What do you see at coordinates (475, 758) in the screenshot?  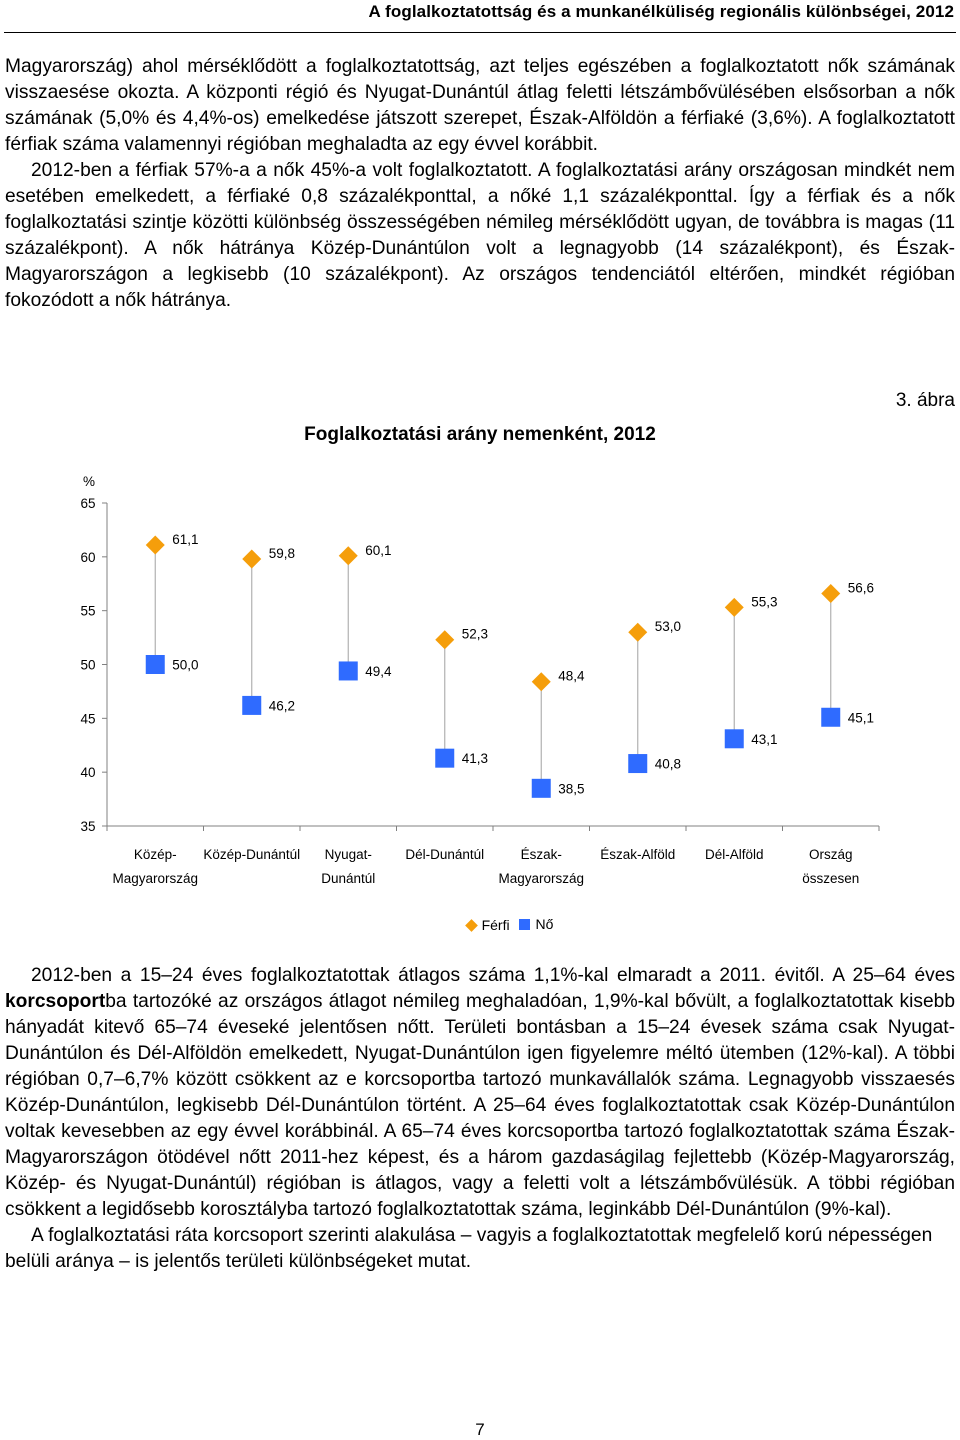 I see `women-value-label: 41,3` at bounding box center [475, 758].